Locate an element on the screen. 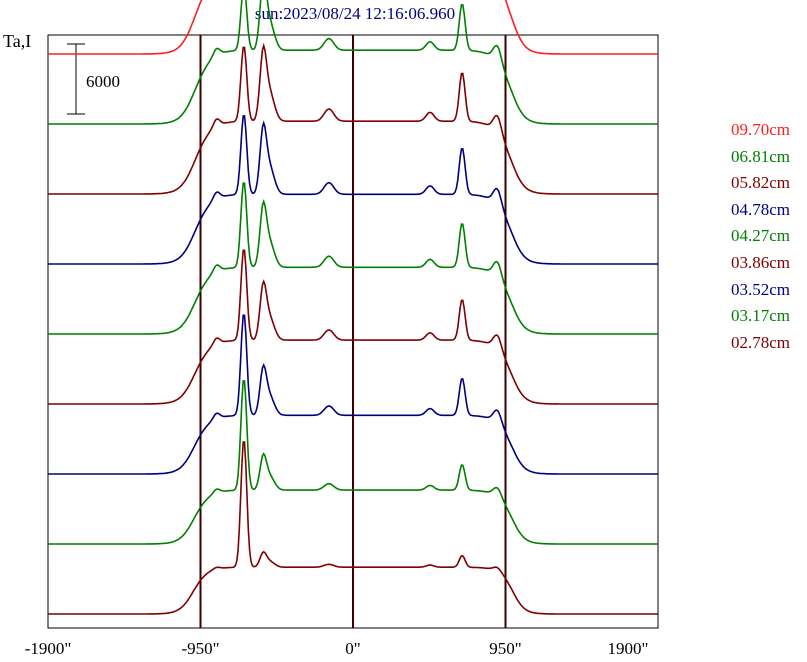  legend-entry: 03.52cm is located at coordinates (761, 289).